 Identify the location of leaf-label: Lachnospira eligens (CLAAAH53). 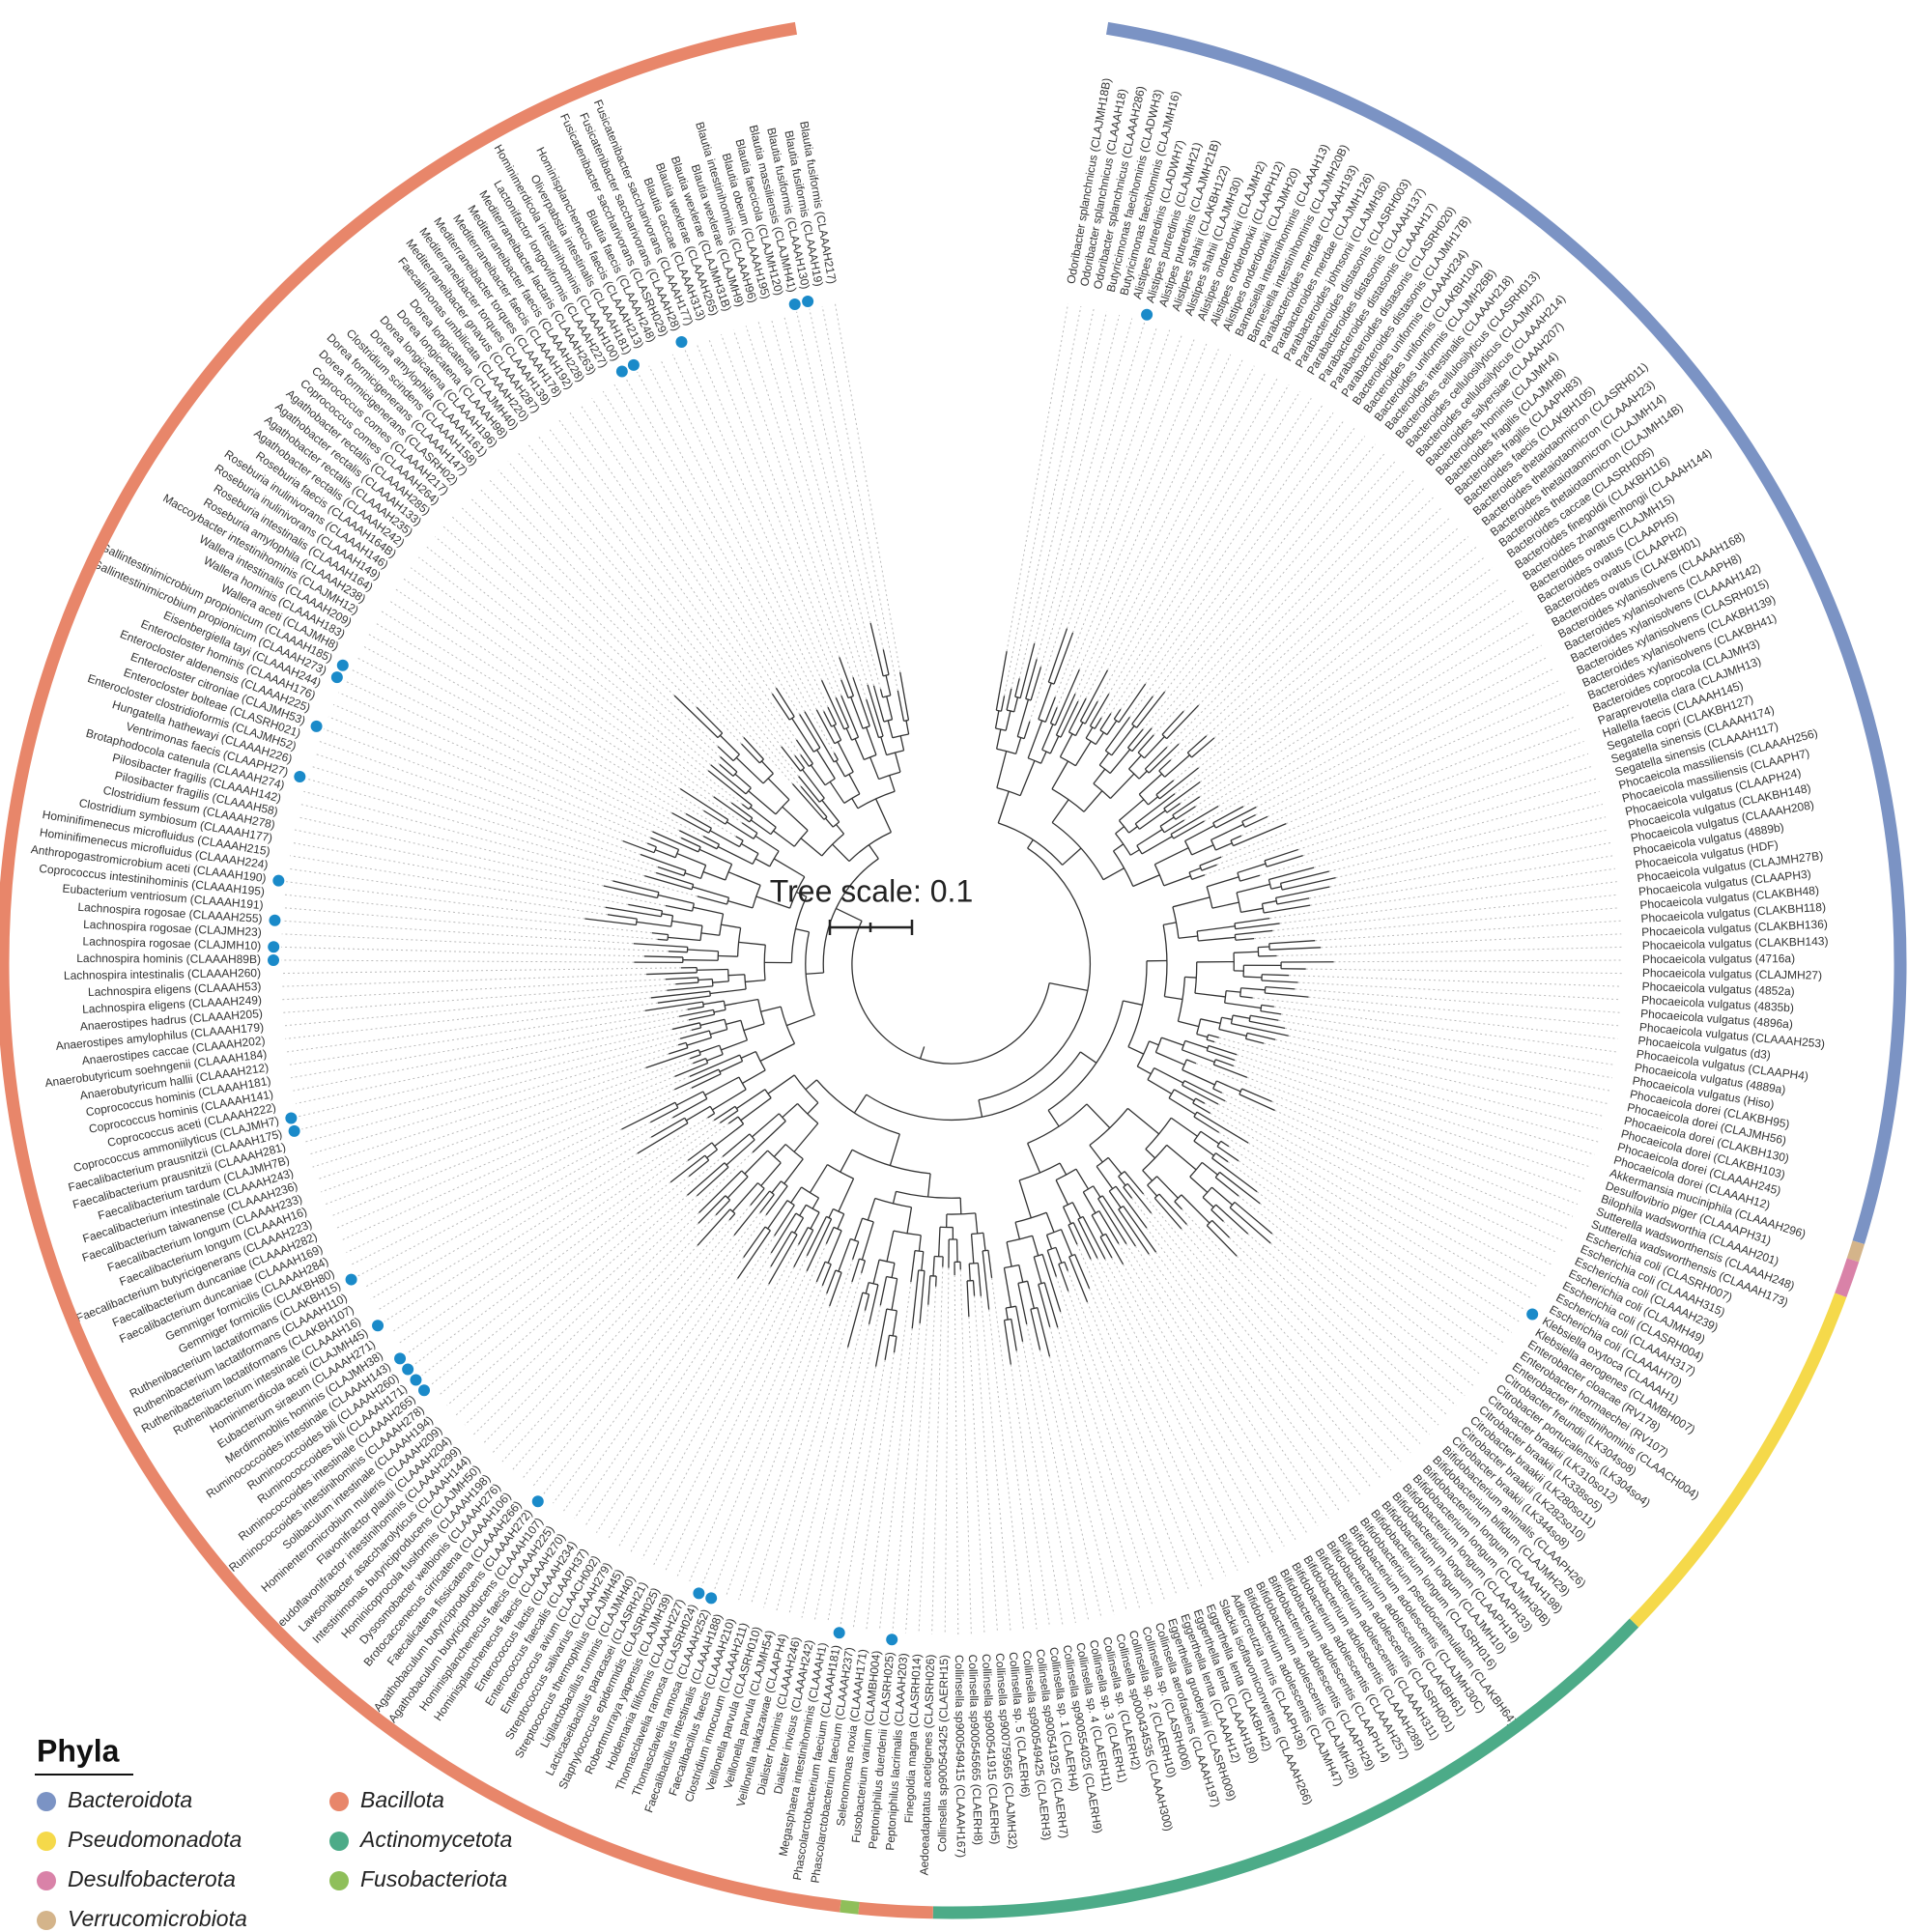
(175, 989).